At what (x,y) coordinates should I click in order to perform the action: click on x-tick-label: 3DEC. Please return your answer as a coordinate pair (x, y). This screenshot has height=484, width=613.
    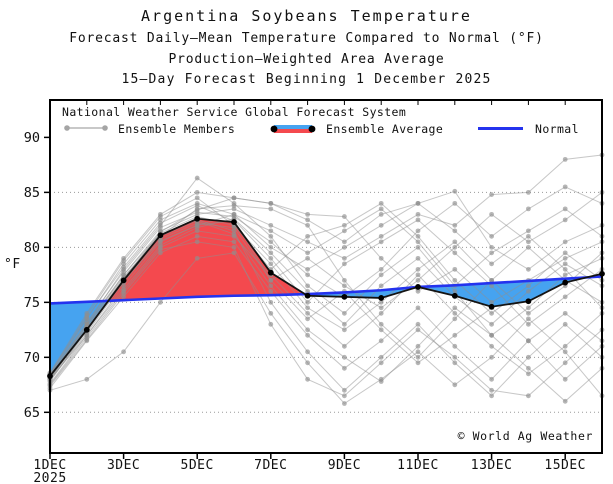
    Looking at the image, I should click on (123, 465).